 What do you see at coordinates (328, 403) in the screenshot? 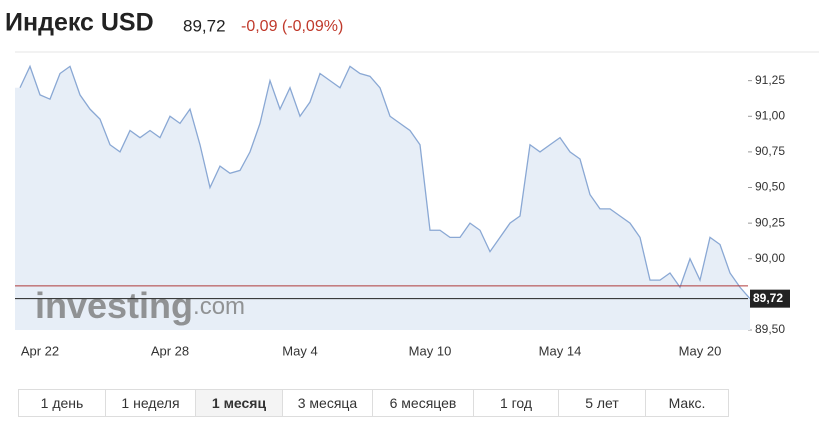
I see `range-tab: 3 месяца` at bounding box center [328, 403].